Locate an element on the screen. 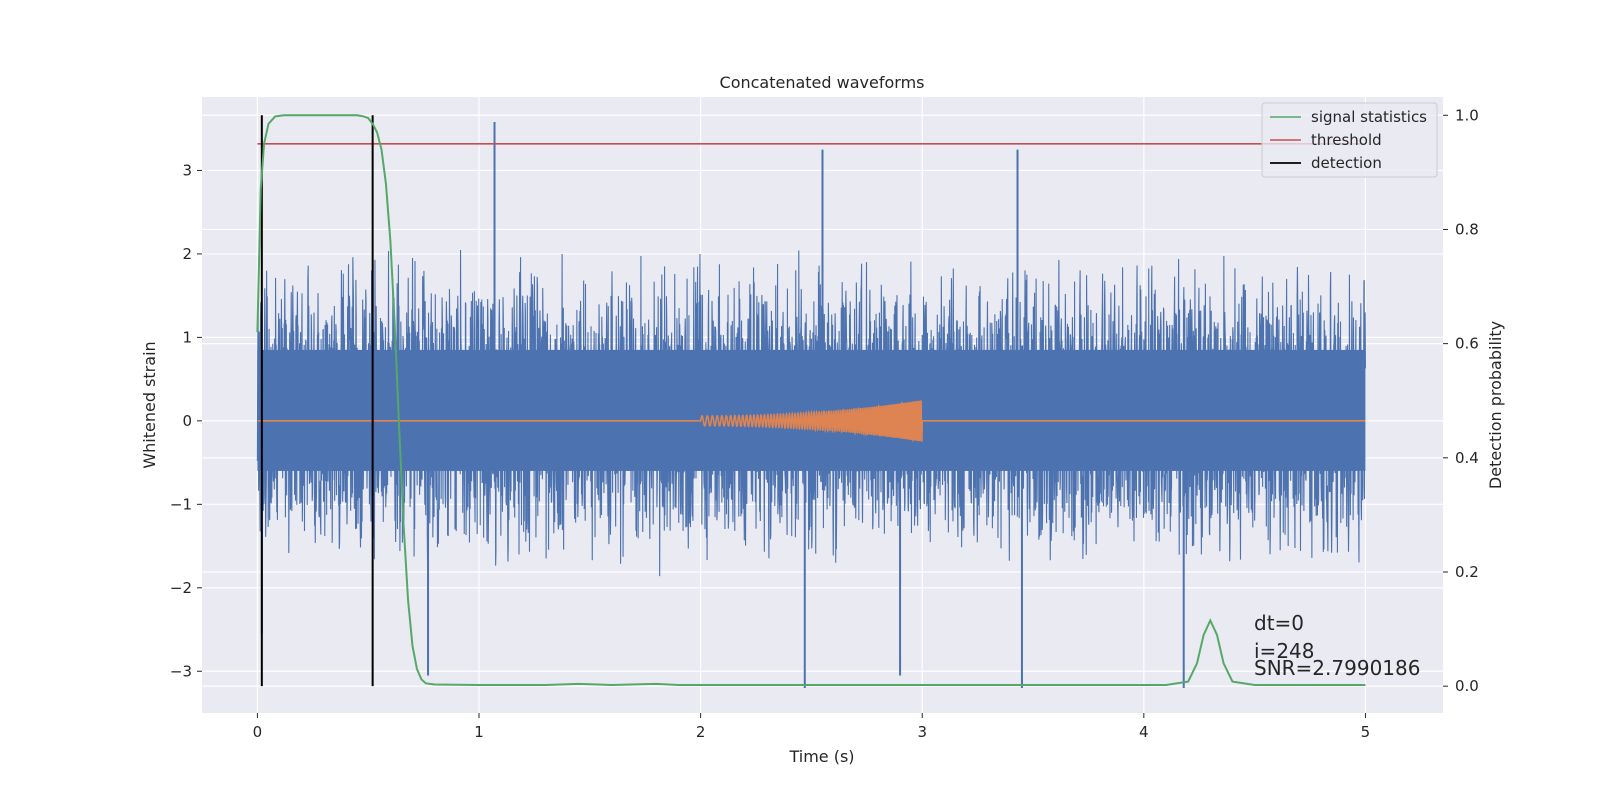  legend: signal statistics threshold detection is located at coordinates (1349, 140).